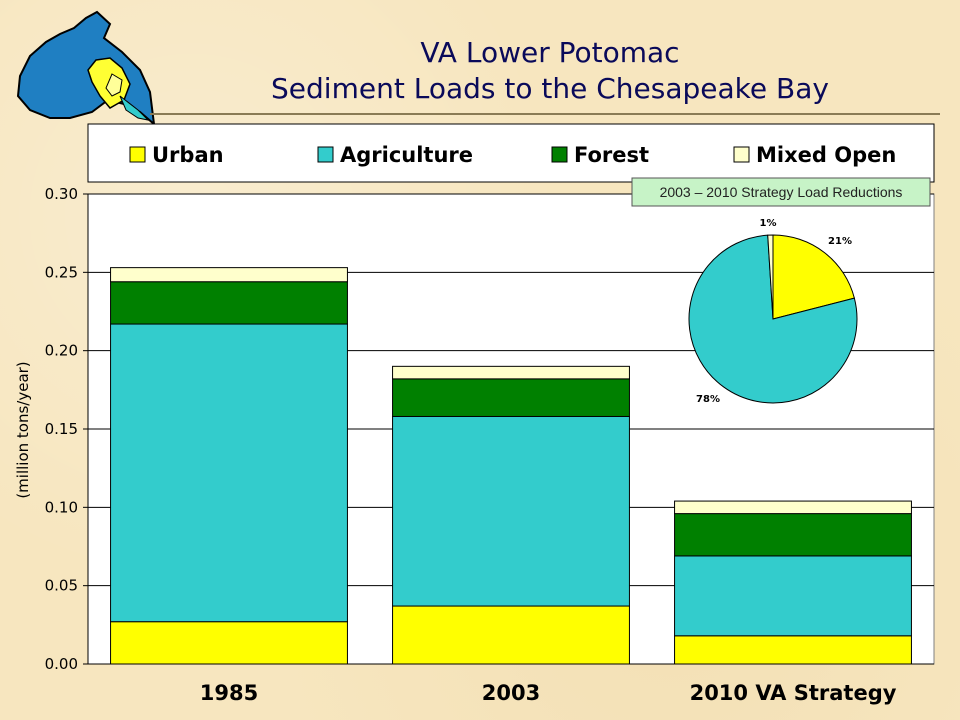  I want to click on legend: Urban Agriculture Forest Mixed Open, so click(511, 153).